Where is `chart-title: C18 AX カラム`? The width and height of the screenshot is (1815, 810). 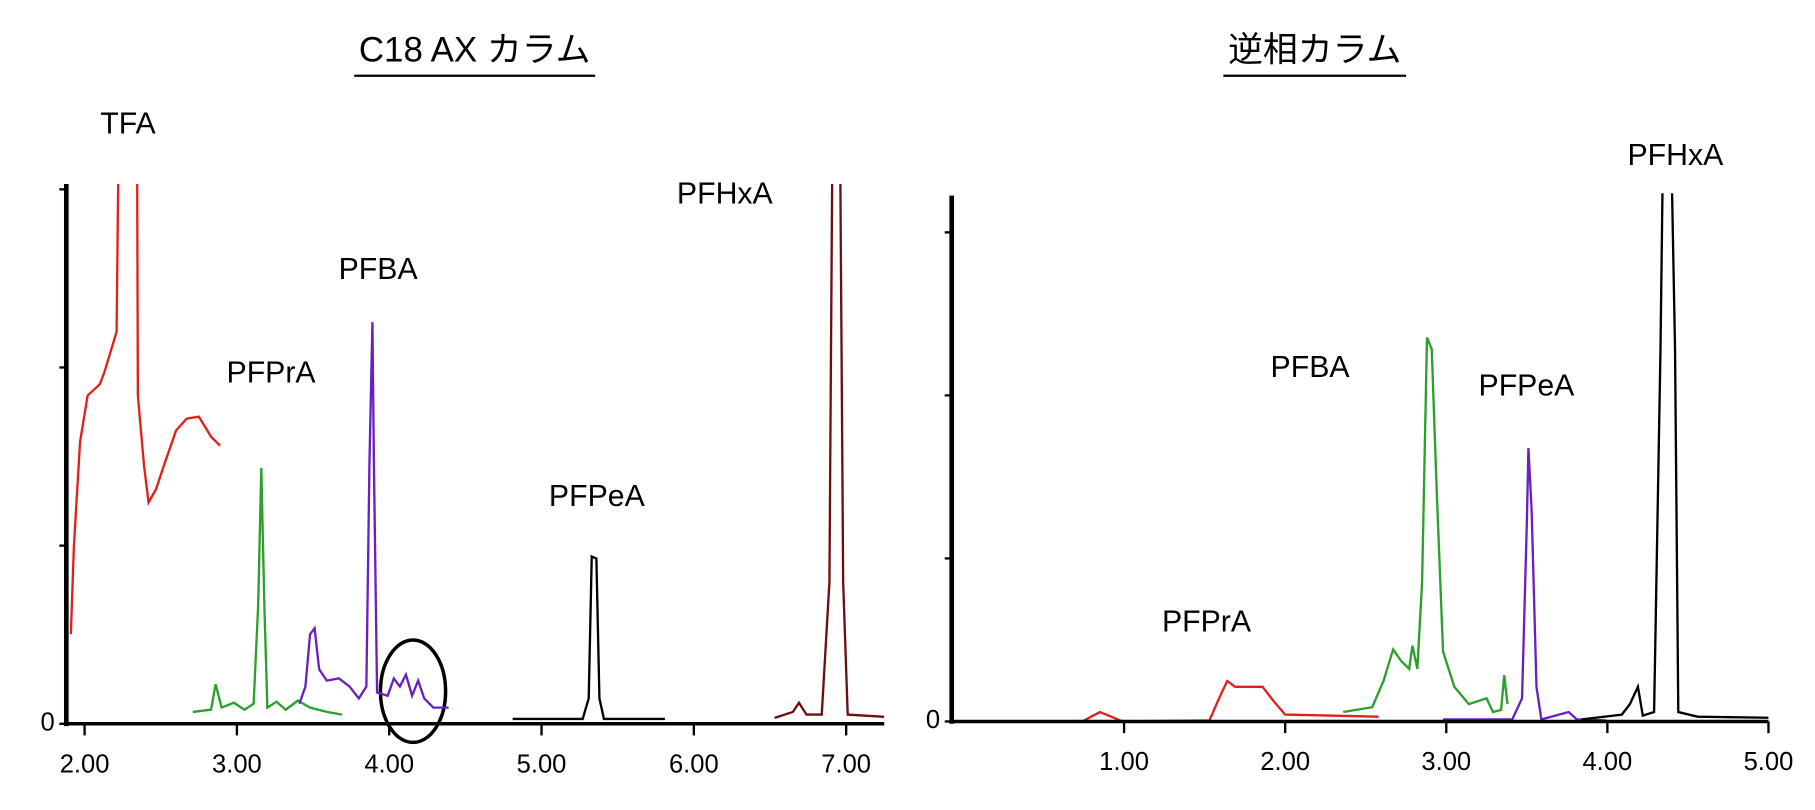 chart-title: C18 AX カラム is located at coordinates (475, 50).